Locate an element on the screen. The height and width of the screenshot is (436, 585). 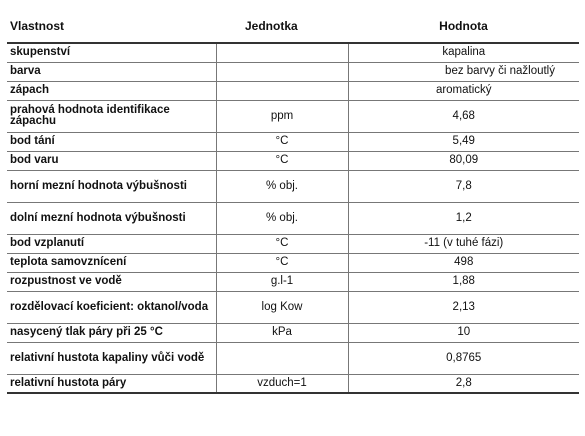
property-name-cell: horní mezní hodnota výbušnosti is located at coordinates (111, 186).